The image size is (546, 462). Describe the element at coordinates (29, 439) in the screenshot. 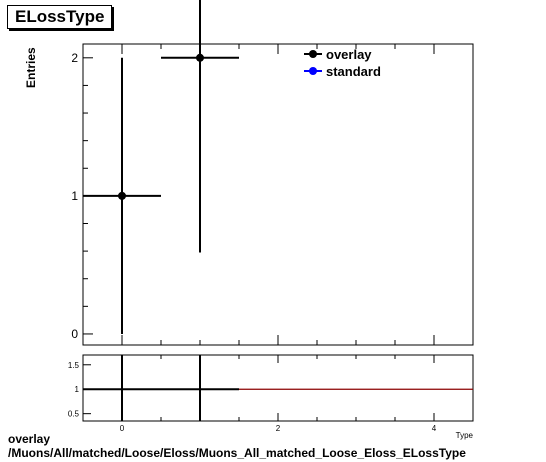

I see `footer-label: overlay` at that location.